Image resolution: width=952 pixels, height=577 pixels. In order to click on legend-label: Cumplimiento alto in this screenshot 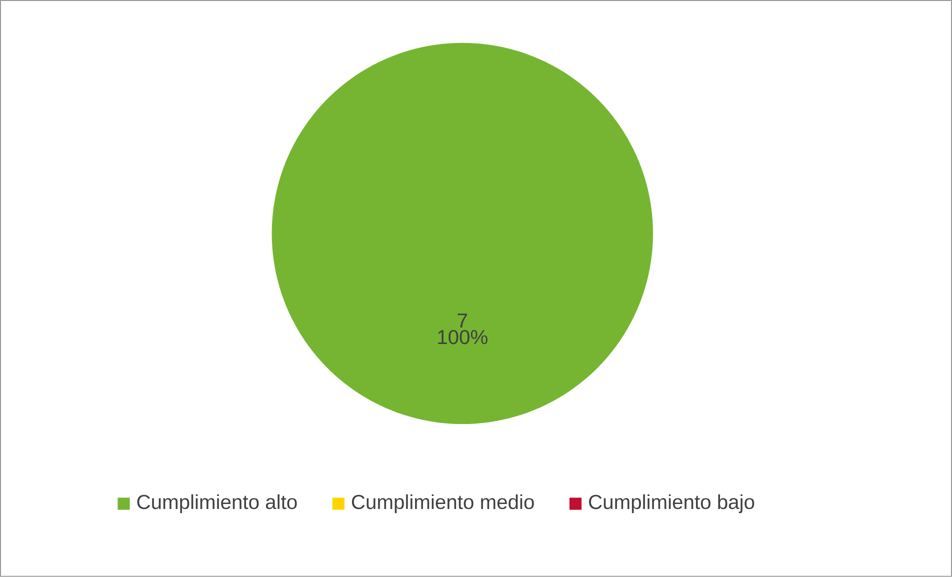, I will do `click(217, 504)`.